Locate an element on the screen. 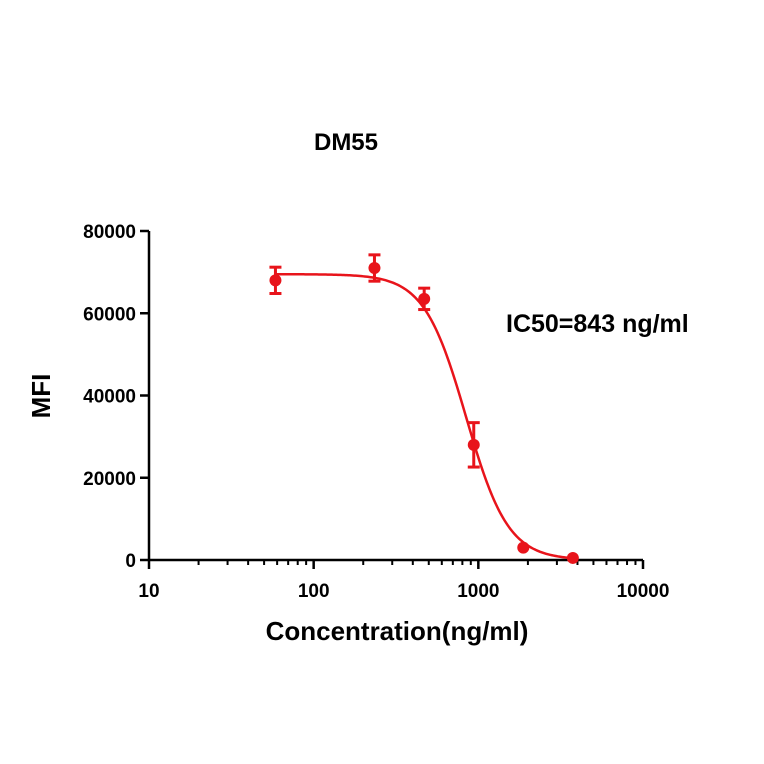 The height and width of the screenshot is (764, 764). ic50-annotation: IC50=843 ng/ml is located at coordinates (597, 324).